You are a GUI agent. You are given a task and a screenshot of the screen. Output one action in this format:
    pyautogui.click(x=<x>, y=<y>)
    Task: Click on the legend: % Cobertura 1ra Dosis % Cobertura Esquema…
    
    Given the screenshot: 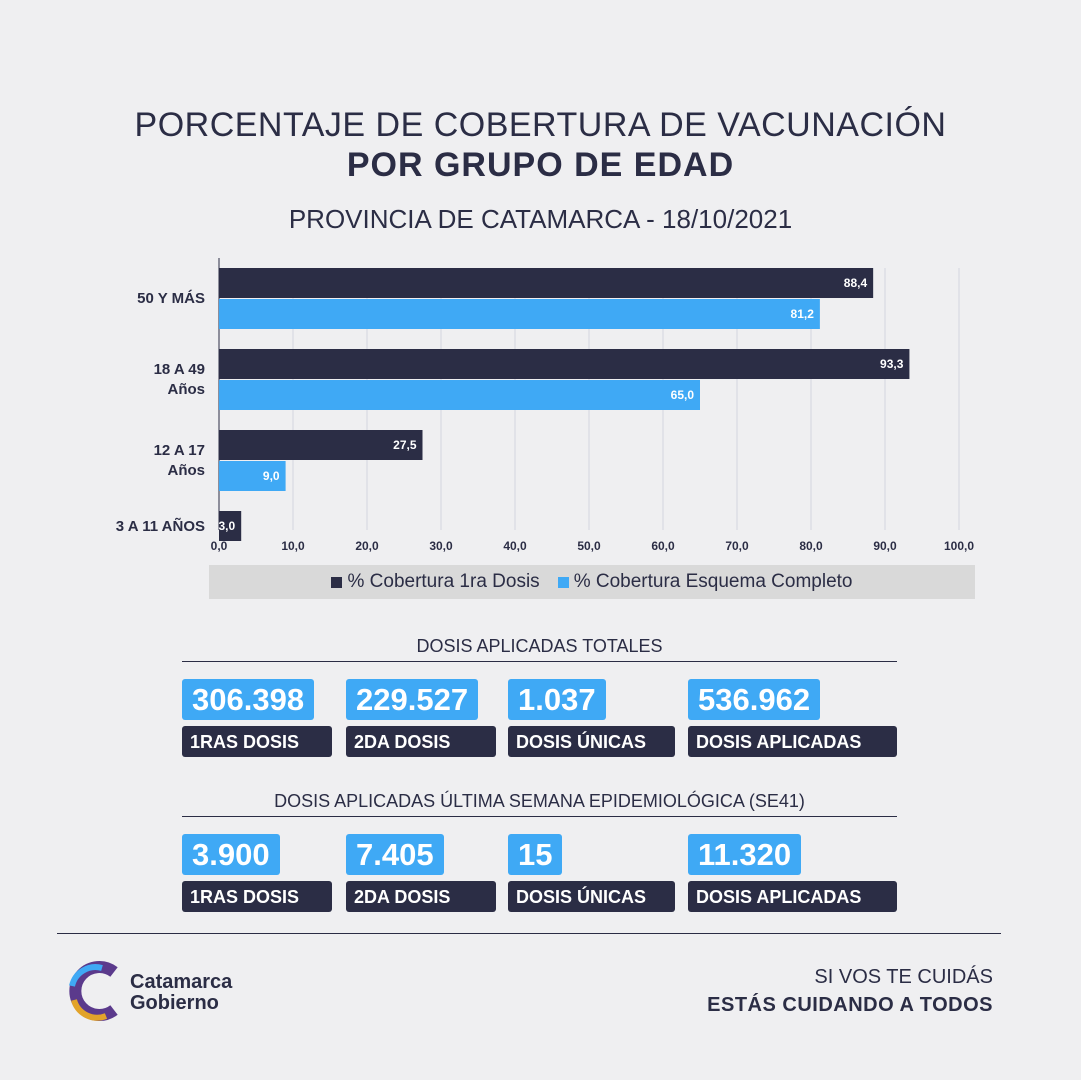 What is the action you would take?
    pyautogui.click(x=592, y=582)
    